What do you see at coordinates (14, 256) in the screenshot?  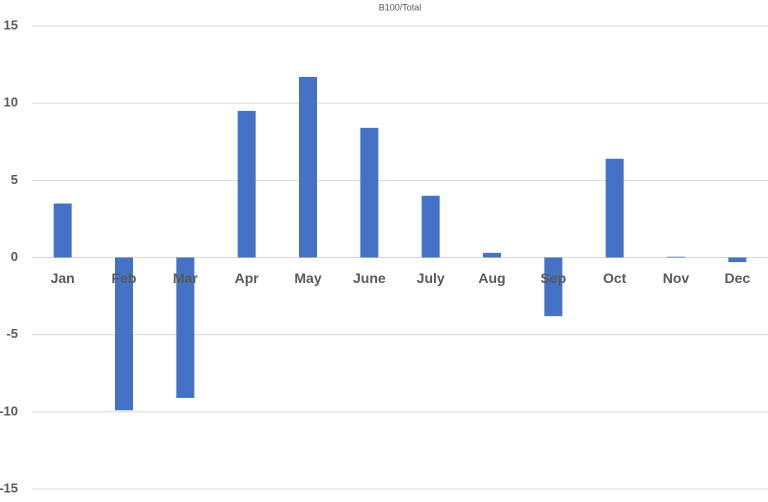 I see `y-tick-label: 0` at bounding box center [14, 256].